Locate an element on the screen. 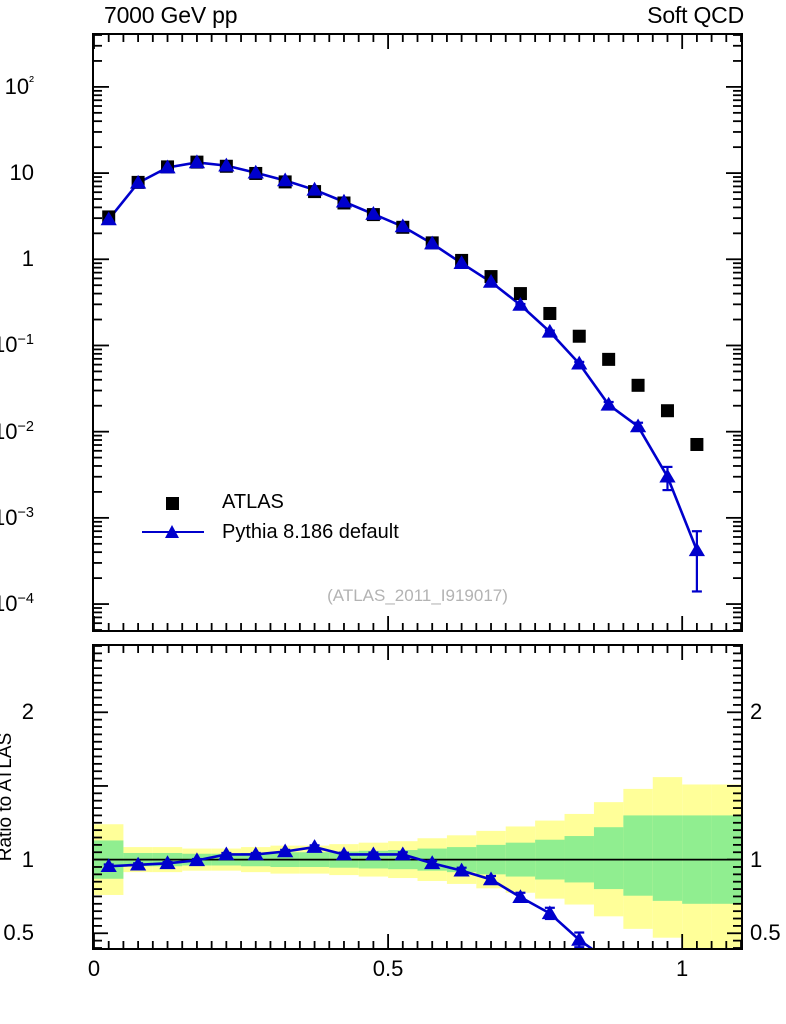  header-beam-label: 7000 GeV pp is located at coordinates (171, 15).